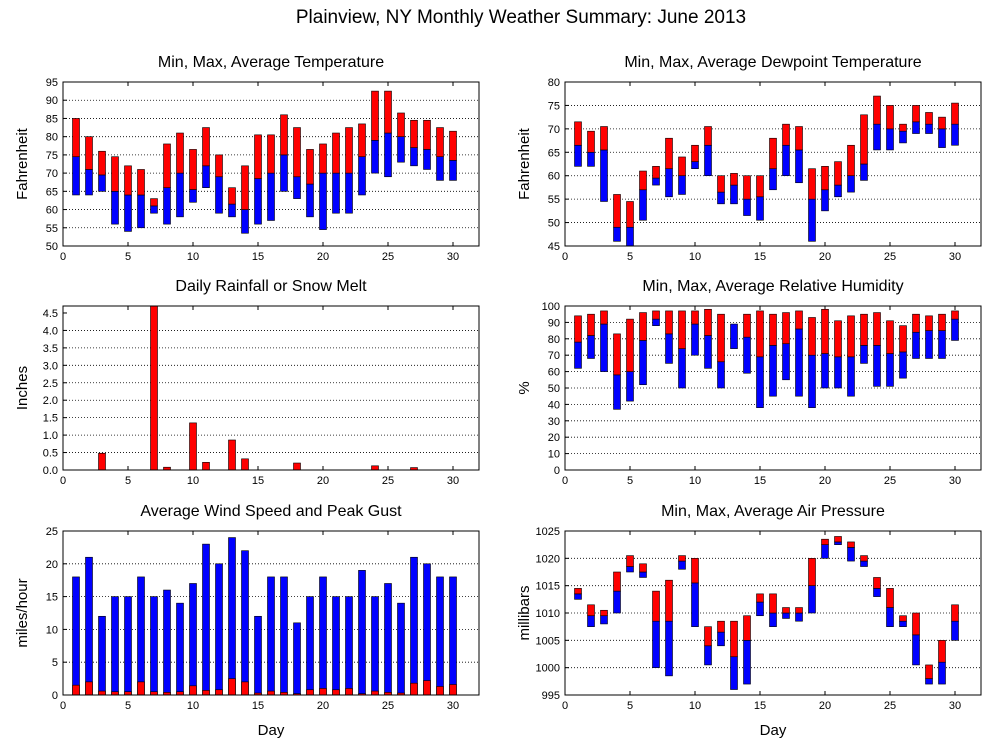 This screenshot has width=1000, height=750. What do you see at coordinates (548, 641) in the screenshot?
I see `y-tick-label: 1005` at bounding box center [548, 641].